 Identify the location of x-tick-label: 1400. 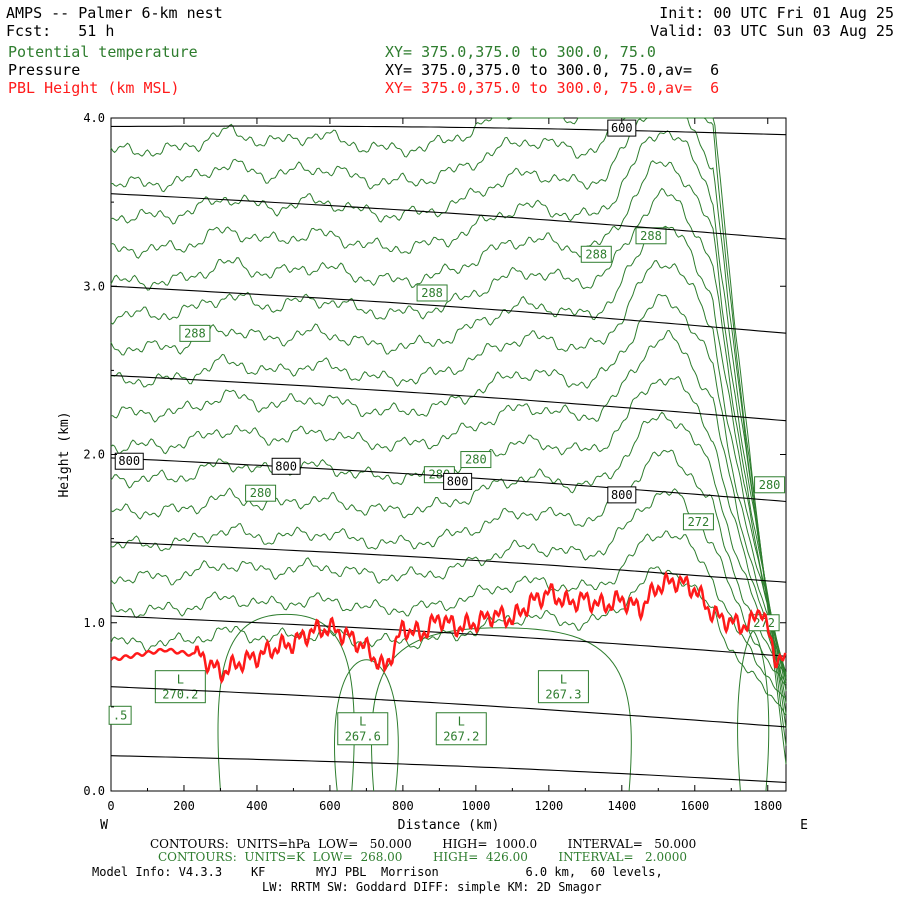
(621, 806).